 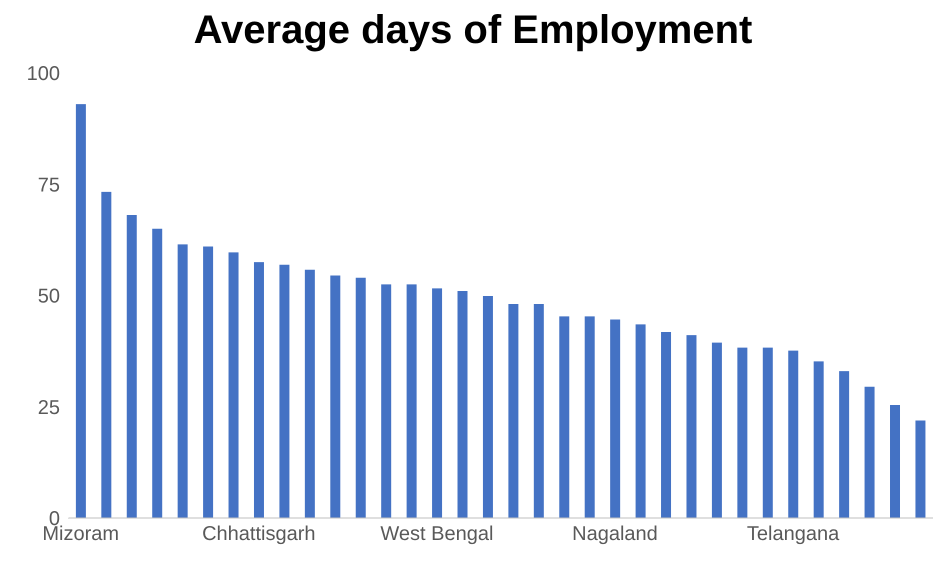 What do you see at coordinates (437, 534) in the screenshot?
I see `x-tick-label: West Bengal` at bounding box center [437, 534].